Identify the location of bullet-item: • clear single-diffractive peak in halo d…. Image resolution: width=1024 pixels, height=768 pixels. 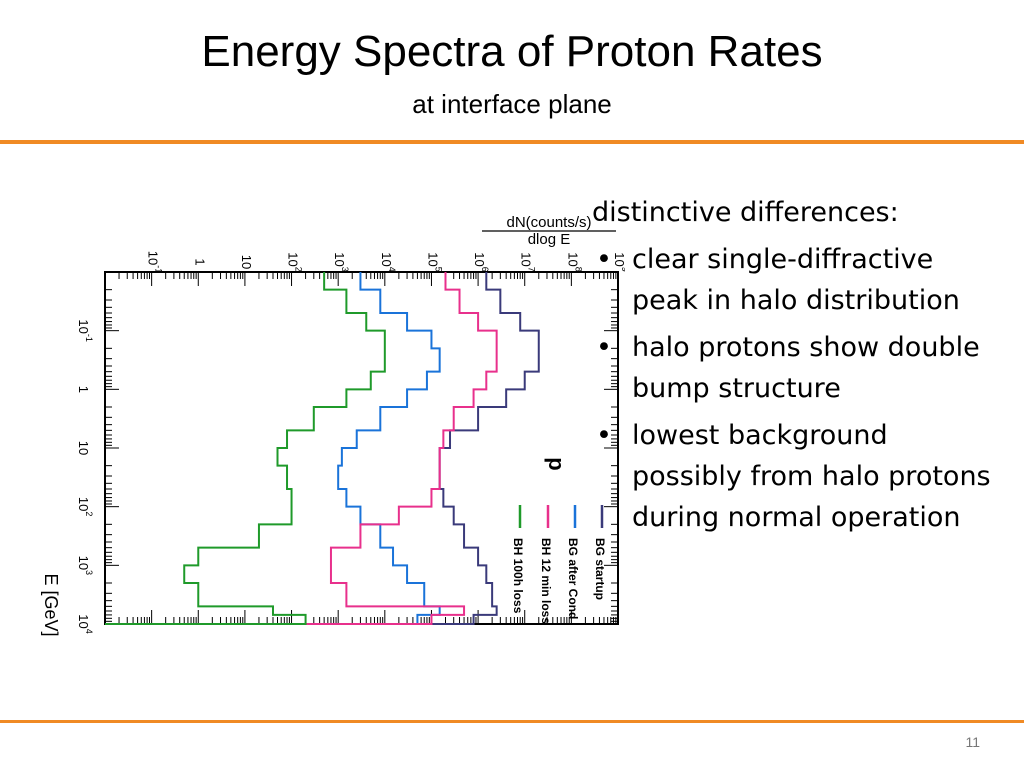
(792, 280).